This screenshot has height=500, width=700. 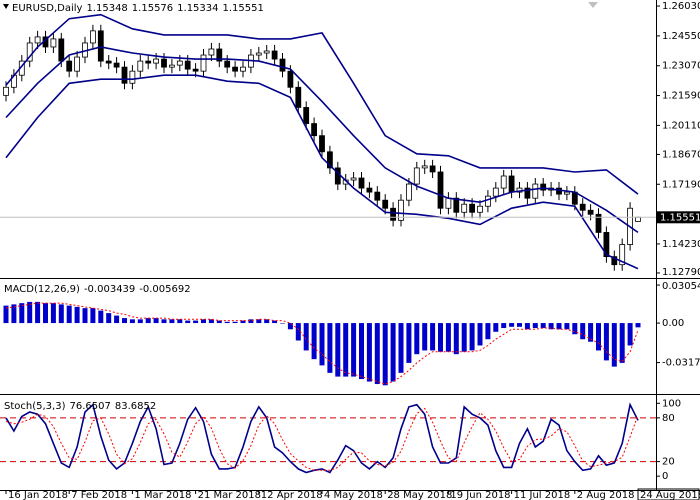 What do you see at coordinates (668, 462) in the screenshot?
I see `y-tick-label: 20` at bounding box center [668, 462].